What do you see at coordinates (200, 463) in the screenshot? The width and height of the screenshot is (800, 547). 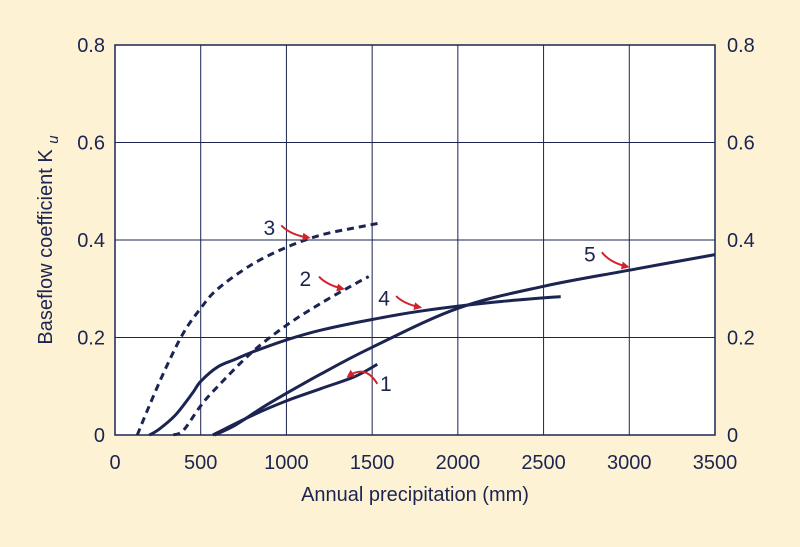 I see `x-tick-label: 500` at bounding box center [200, 463].